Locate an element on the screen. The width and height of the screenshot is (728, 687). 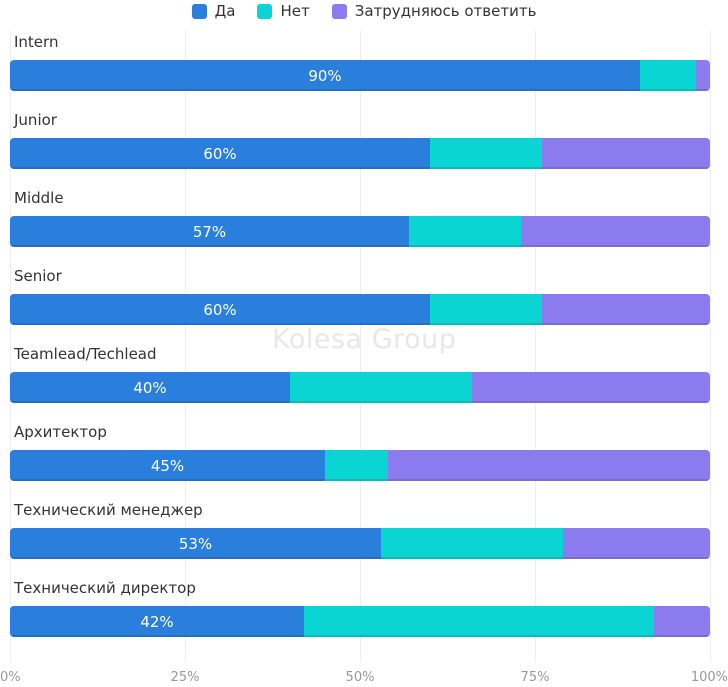
data-label: 57% is located at coordinates (209, 232).